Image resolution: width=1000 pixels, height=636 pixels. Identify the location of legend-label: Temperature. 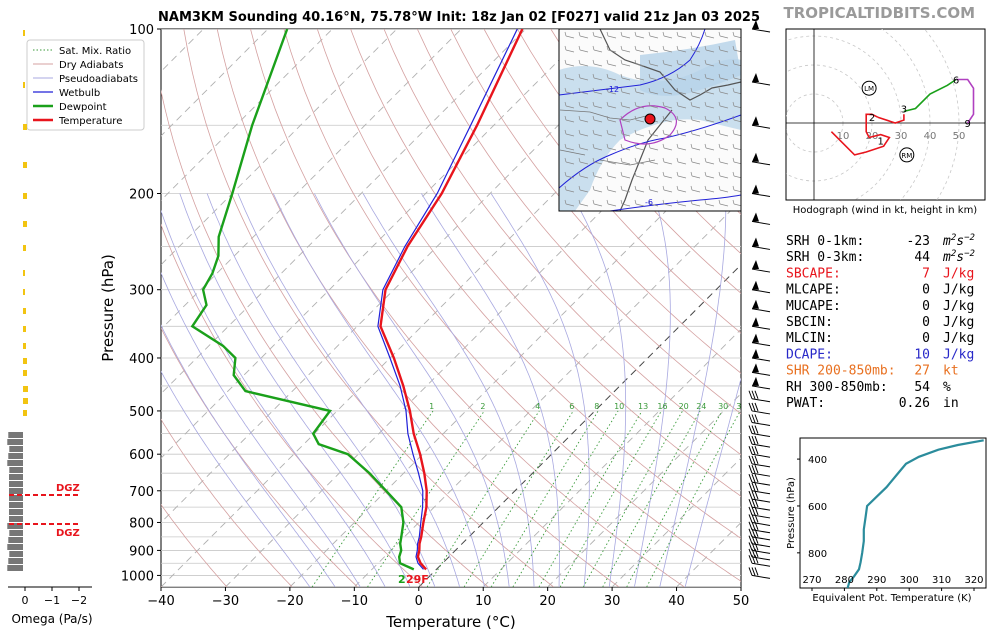
(90, 121).